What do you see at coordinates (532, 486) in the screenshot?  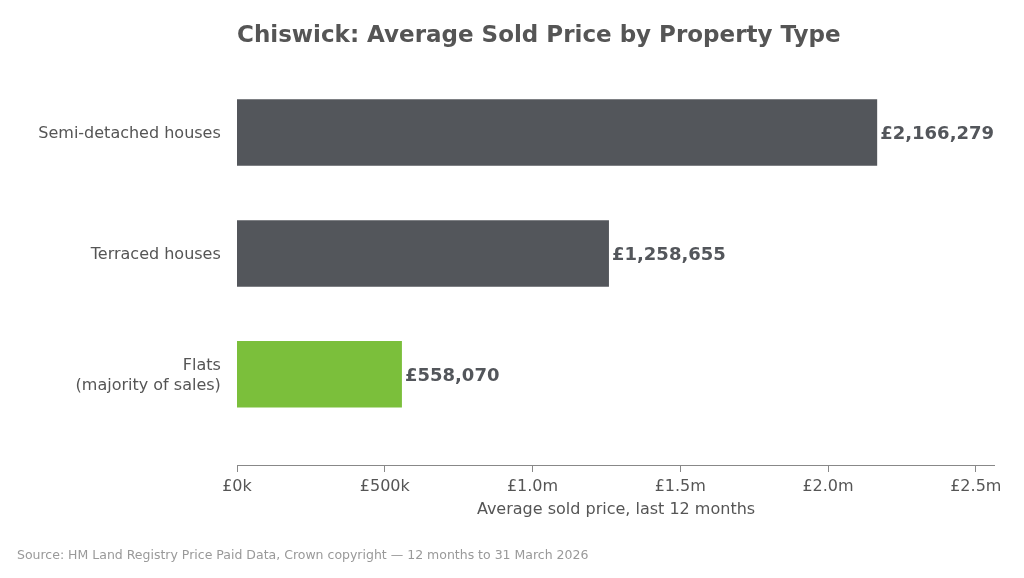 I see `x-tick-label: £1.0m` at bounding box center [532, 486].